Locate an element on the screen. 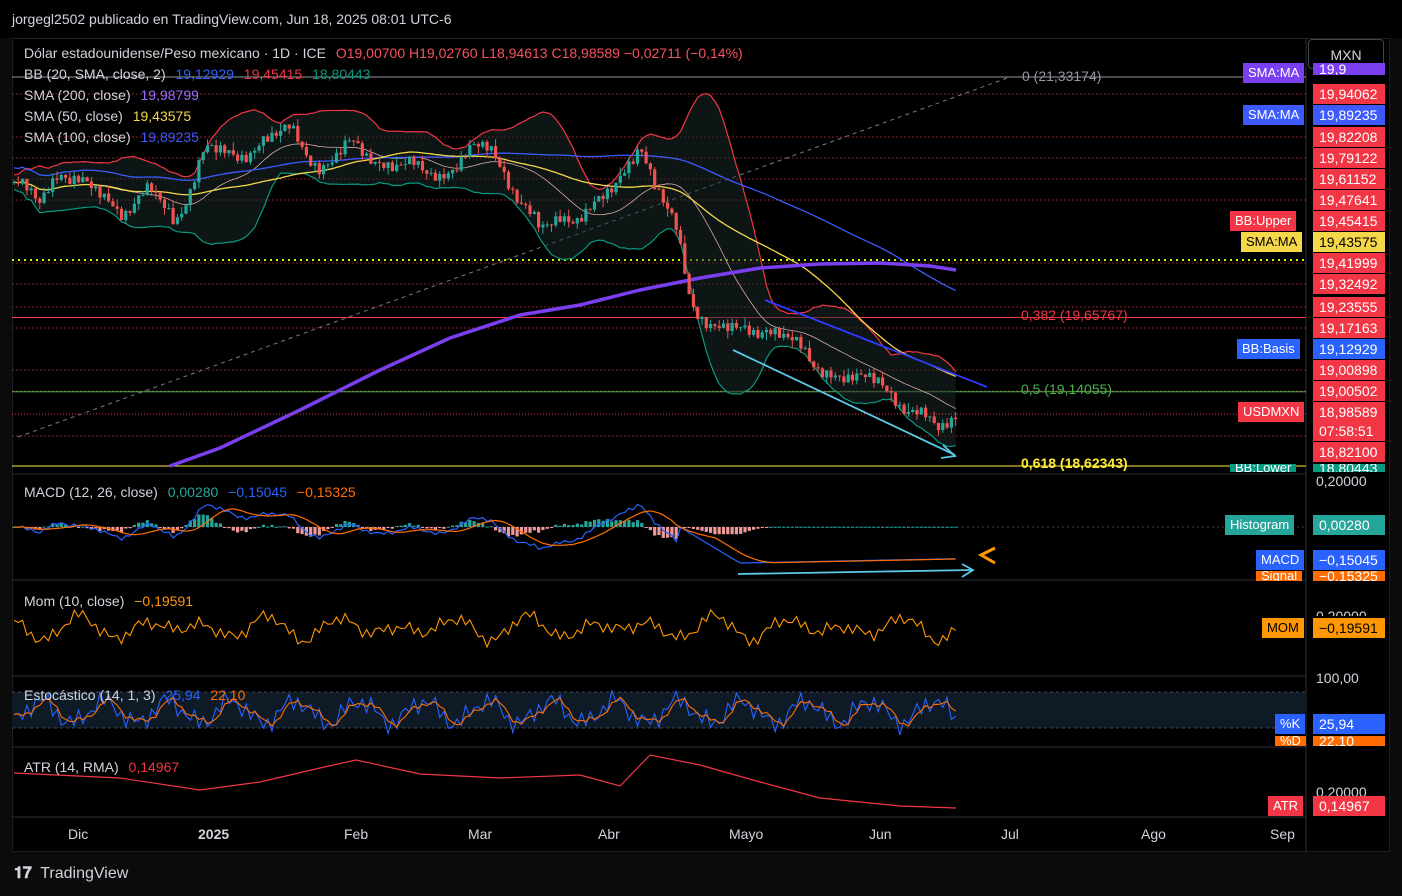  stoch-d-line is located at coordinates (485, 711).